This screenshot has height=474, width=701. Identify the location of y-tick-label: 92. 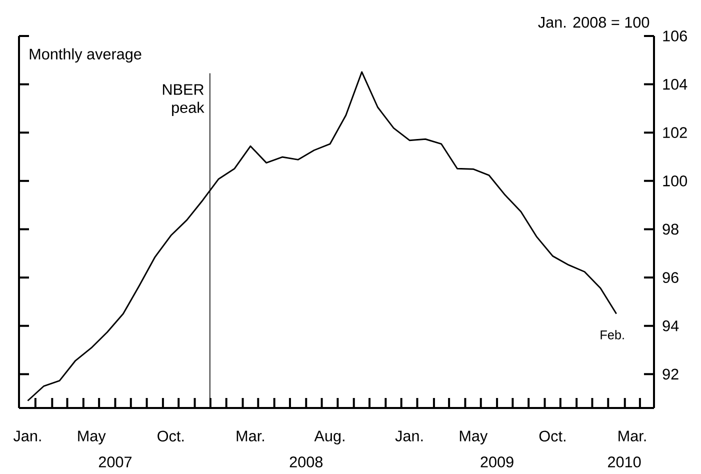
(670, 374).